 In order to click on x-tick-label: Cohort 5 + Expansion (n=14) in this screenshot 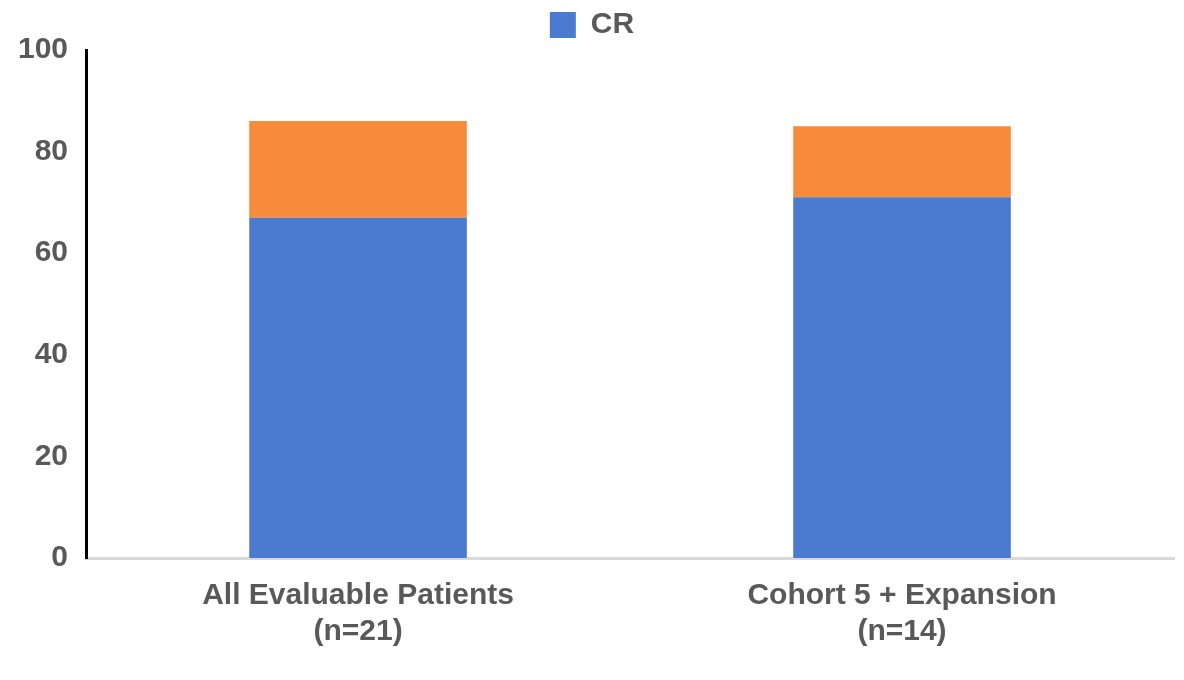, I will do `click(902, 612)`.